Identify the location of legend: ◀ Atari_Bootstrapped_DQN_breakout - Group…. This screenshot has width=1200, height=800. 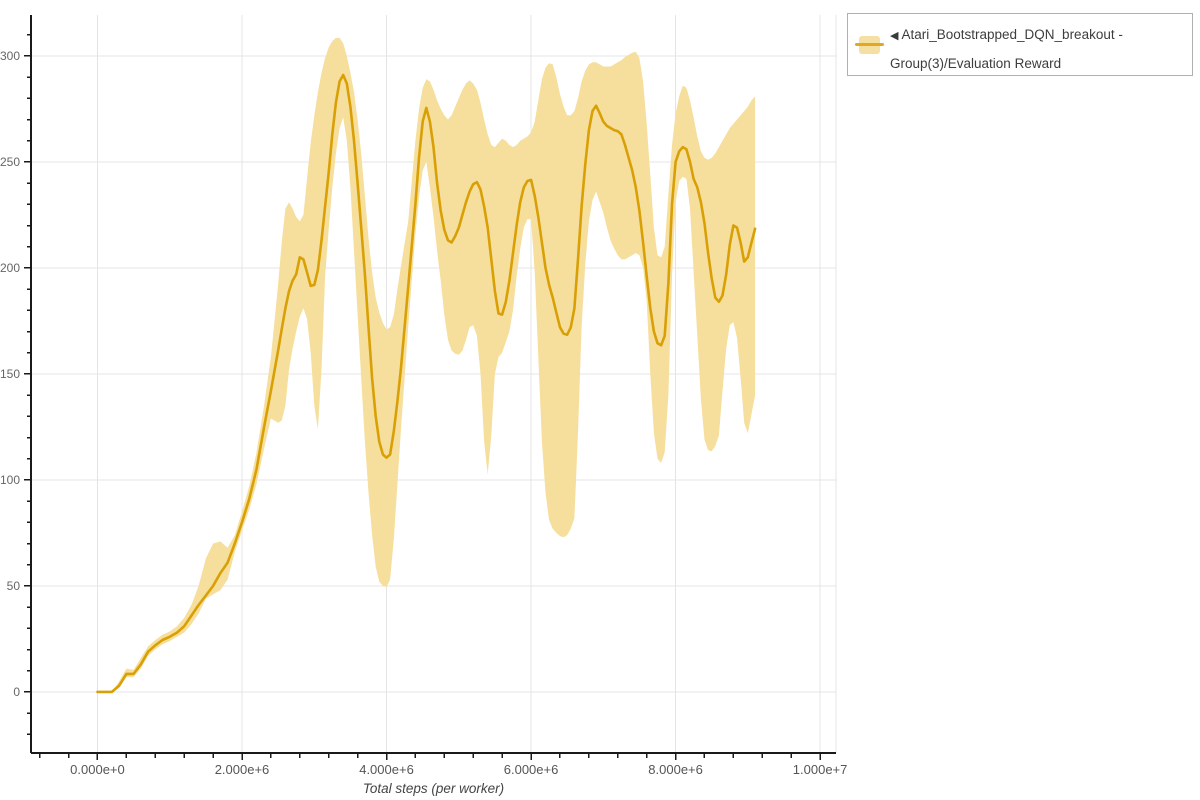
(1020, 44).